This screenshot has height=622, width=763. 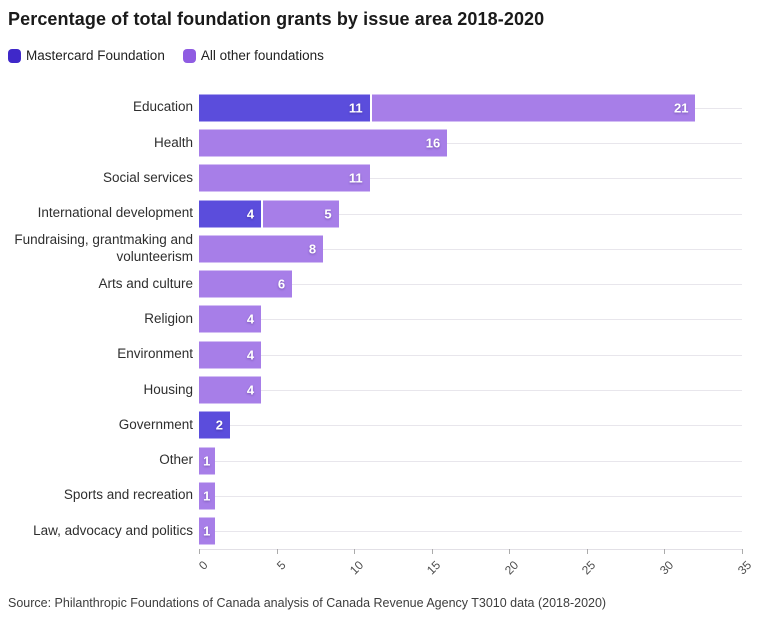 I want to click on axis-tick-label: 20, so click(x=511, y=567).